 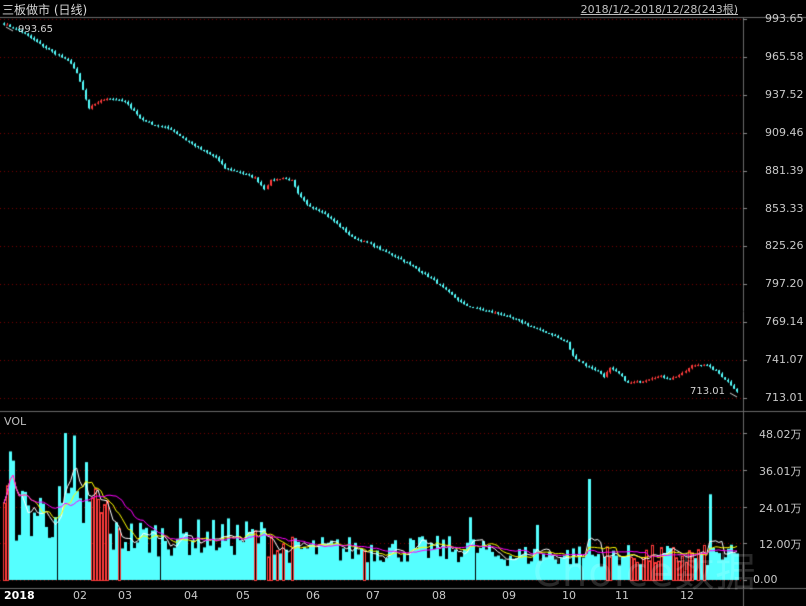 What do you see at coordinates (243, 595) in the screenshot?
I see `month-tick: 05` at bounding box center [243, 595].